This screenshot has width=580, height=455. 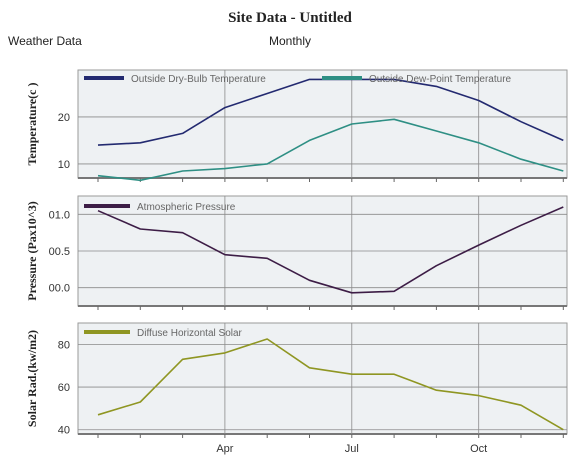 What do you see at coordinates (59, 215) in the screenshot?
I see `y-tick-label: 01.0` at bounding box center [59, 215].